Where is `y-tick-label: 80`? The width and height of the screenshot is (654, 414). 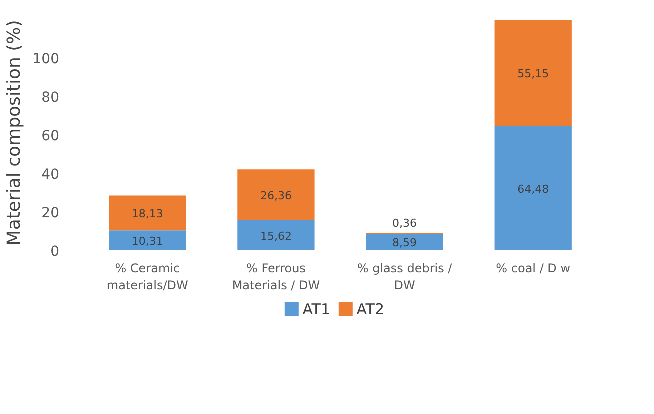 y-tick-label: 80 is located at coordinates (51, 98).